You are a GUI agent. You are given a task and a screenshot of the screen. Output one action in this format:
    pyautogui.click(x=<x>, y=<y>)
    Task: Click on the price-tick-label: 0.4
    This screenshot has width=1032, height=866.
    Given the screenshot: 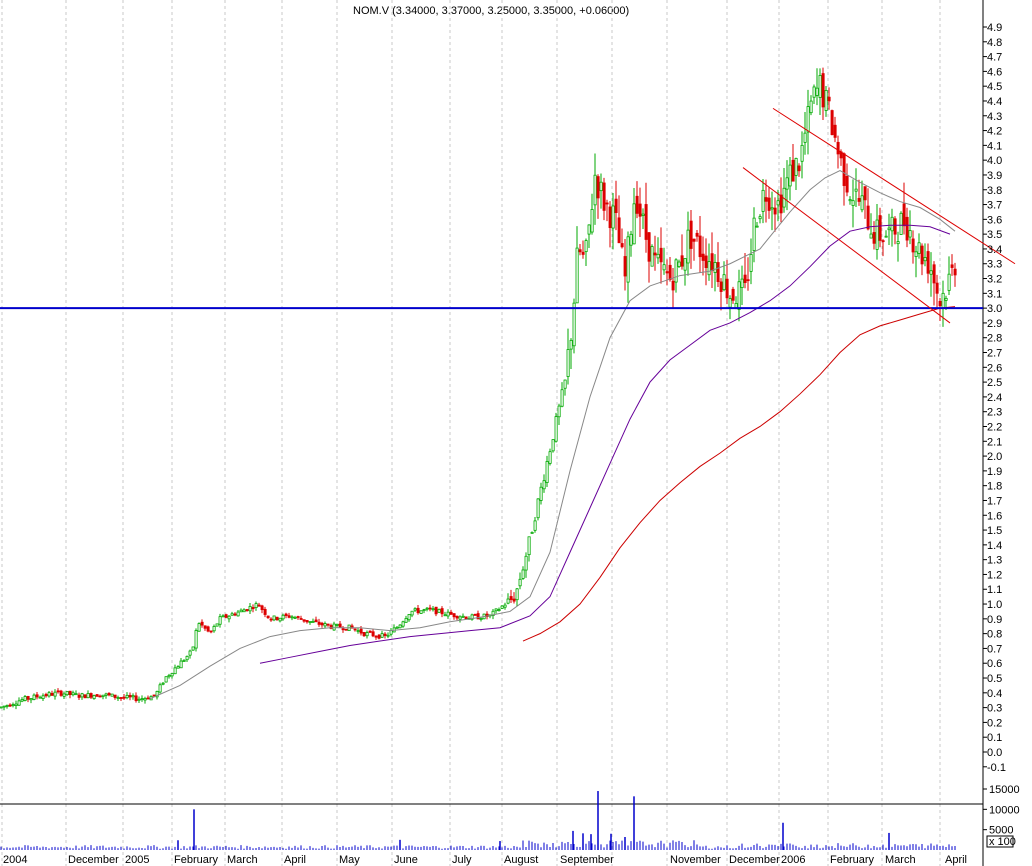 What is the action you would take?
    pyautogui.click(x=994, y=694)
    